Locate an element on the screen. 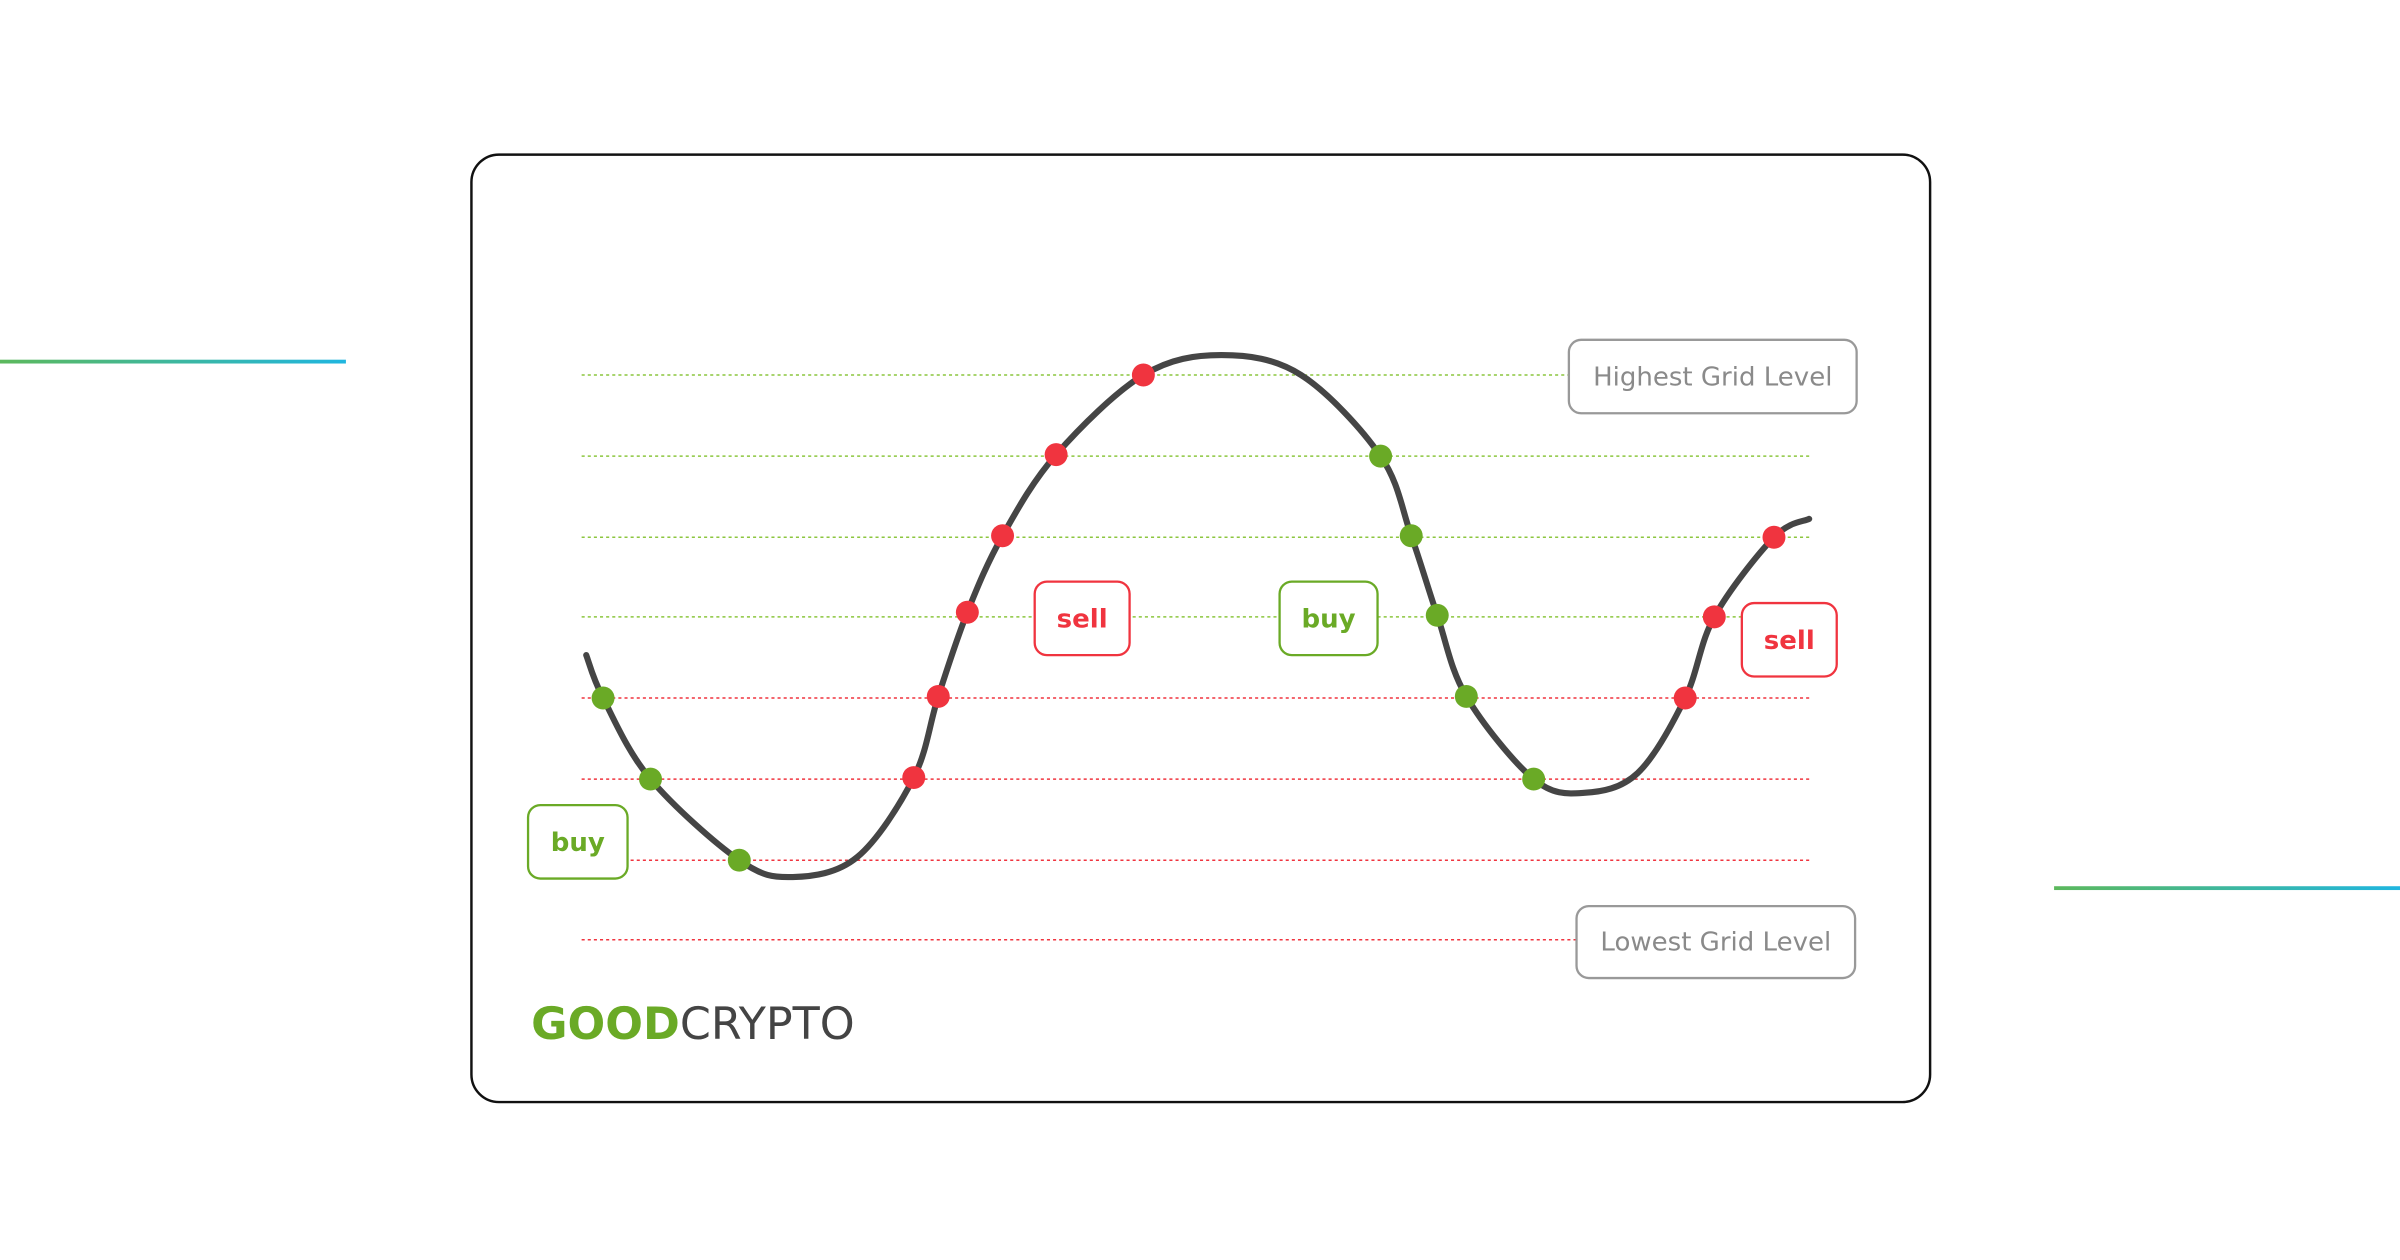 This screenshot has width=2400, height=1260. highest-label: Highest Grid Level is located at coordinates (1712, 378).